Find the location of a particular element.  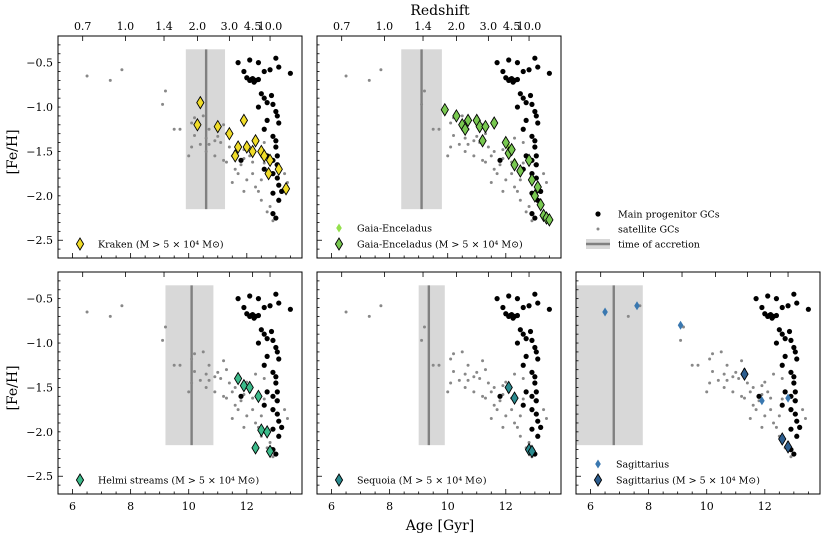

redshift-tick-label: 4.5 is located at coordinates (253, 26).